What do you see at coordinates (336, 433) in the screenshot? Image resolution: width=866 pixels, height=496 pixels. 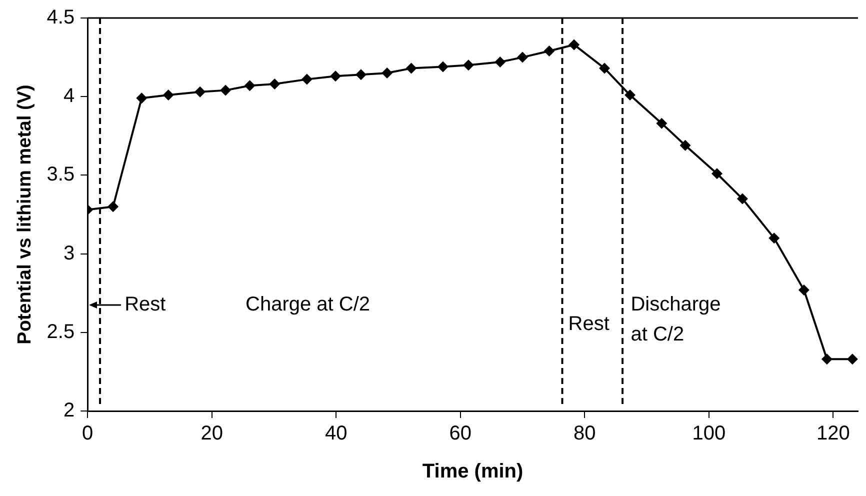 I see `x-tick-label: 40` at bounding box center [336, 433].